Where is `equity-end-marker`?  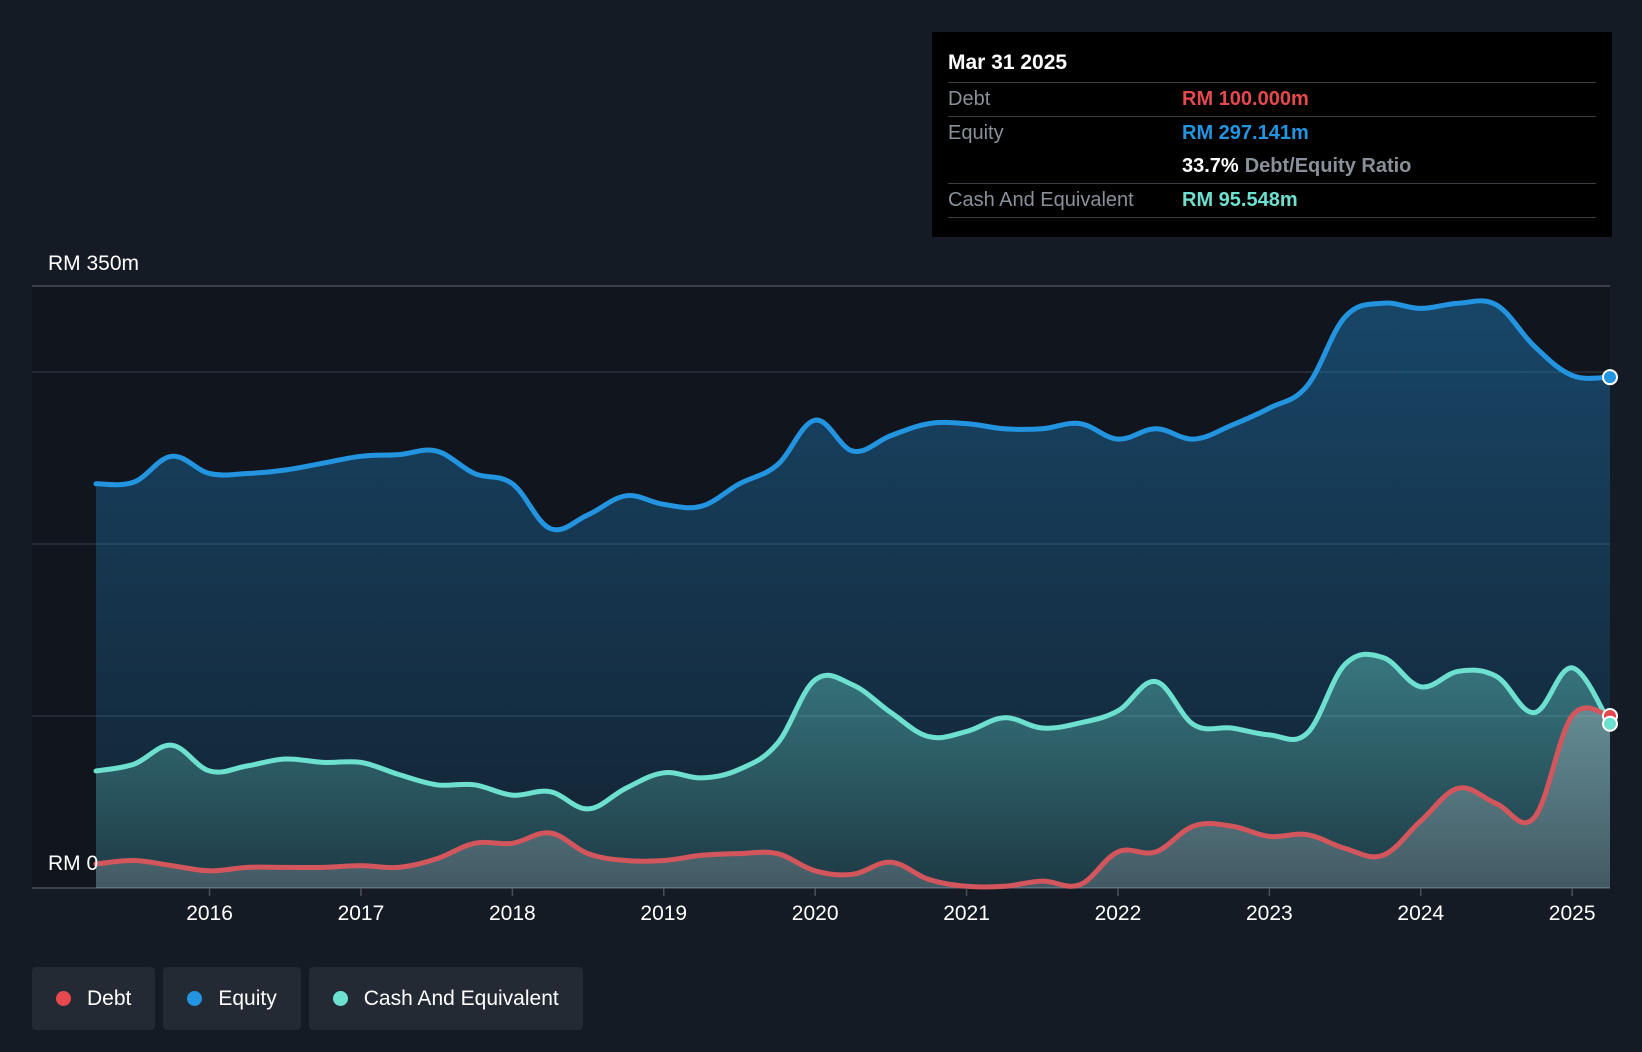 equity-end-marker is located at coordinates (1610, 377).